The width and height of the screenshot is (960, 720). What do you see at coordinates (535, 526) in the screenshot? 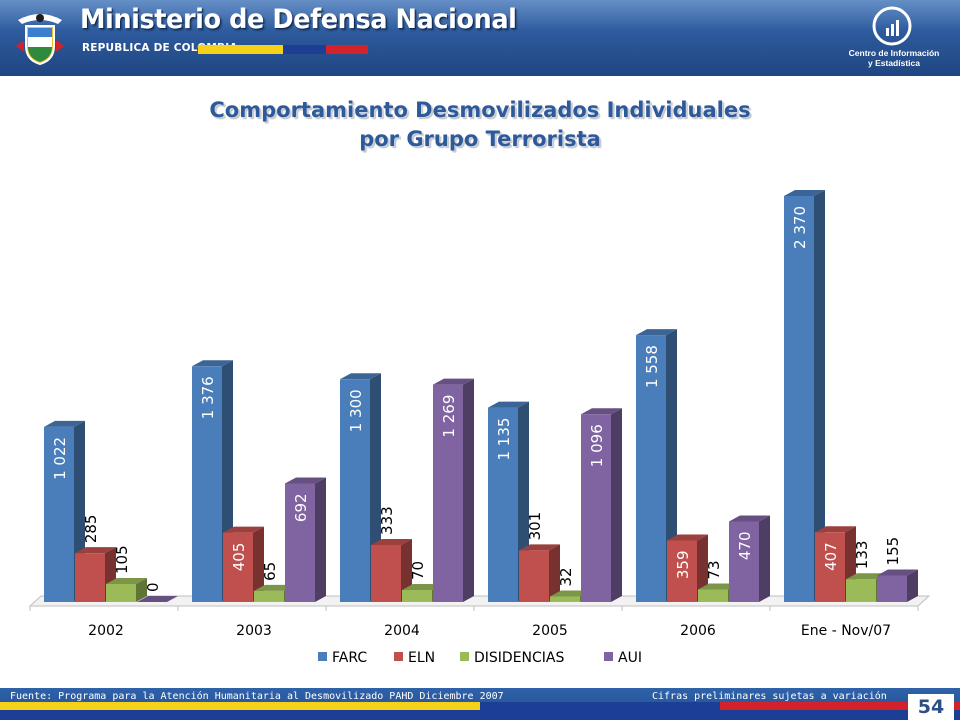
I see `data-label-eln-3: 301` at bounding box center [535, 526].